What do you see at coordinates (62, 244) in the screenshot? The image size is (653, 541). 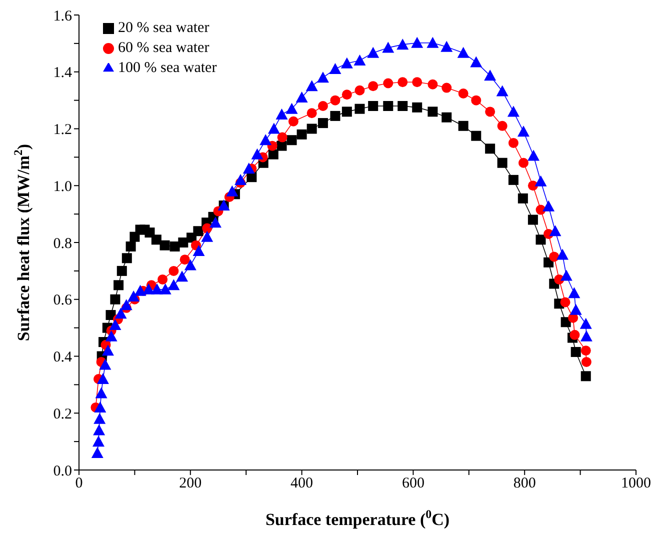 I see `y-tick-label: 0.8` at bounding box center [62, 244].